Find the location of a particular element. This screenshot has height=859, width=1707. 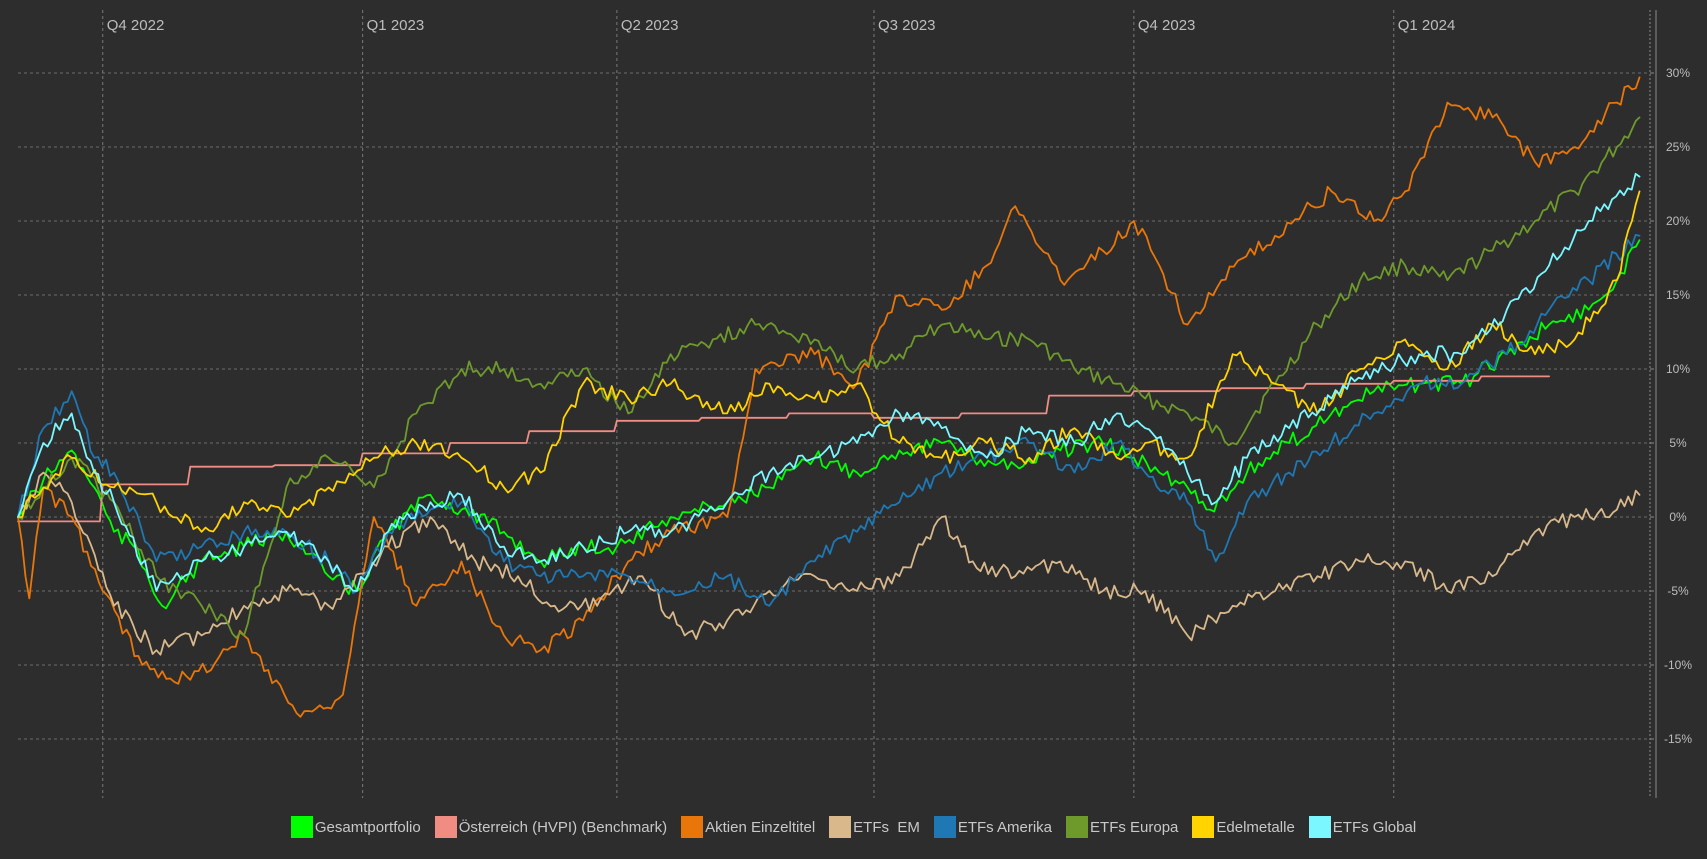

y-tick-label: 5% is located at coordinates (1678, 443).